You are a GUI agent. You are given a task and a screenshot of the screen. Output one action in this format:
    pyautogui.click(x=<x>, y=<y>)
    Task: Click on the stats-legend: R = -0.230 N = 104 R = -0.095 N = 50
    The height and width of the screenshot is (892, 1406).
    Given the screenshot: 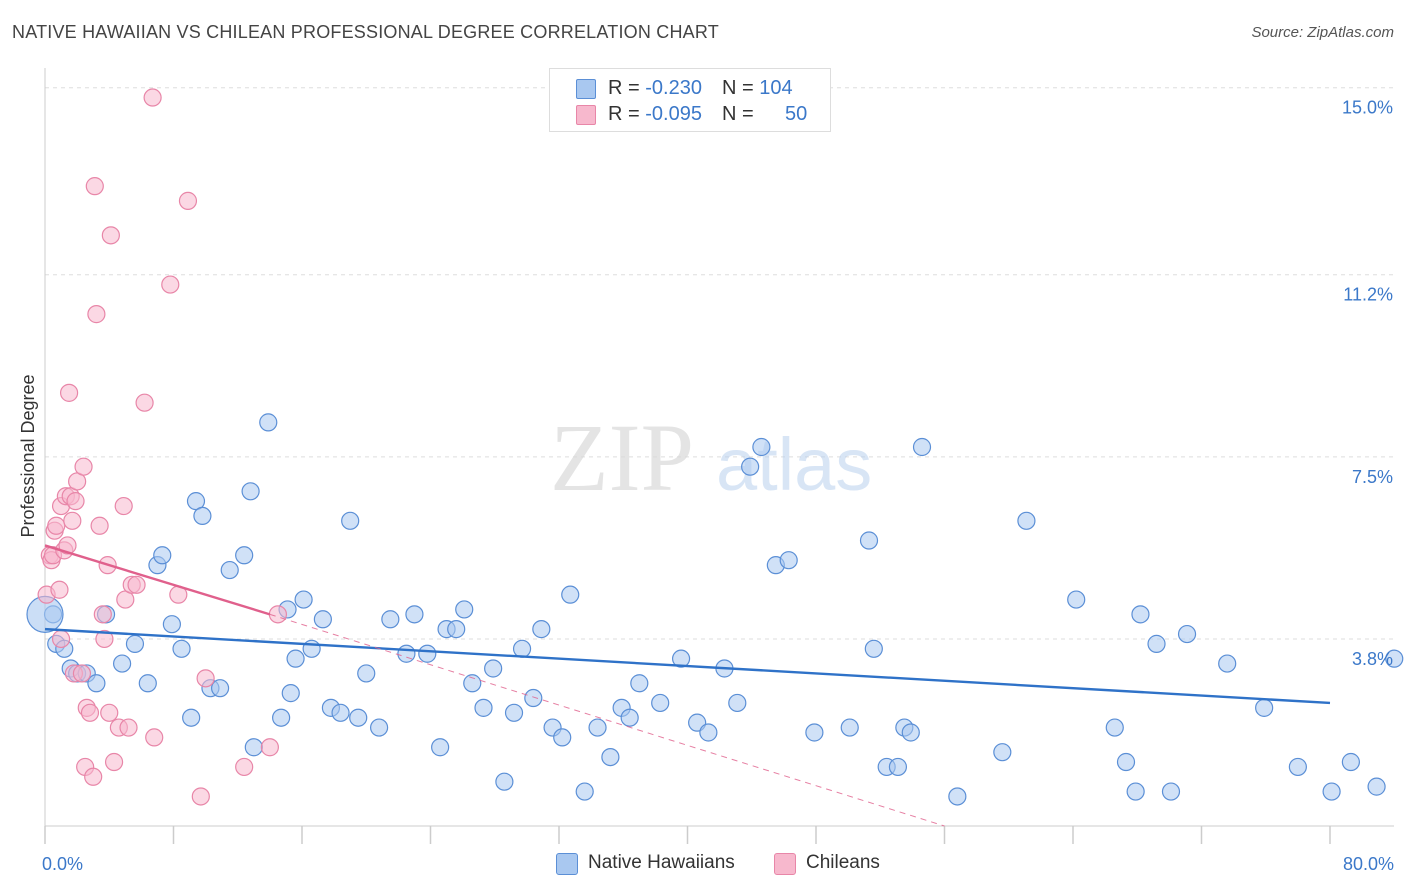 What is the action you would take?
    pyautogui.click(x=690, y=100)
    